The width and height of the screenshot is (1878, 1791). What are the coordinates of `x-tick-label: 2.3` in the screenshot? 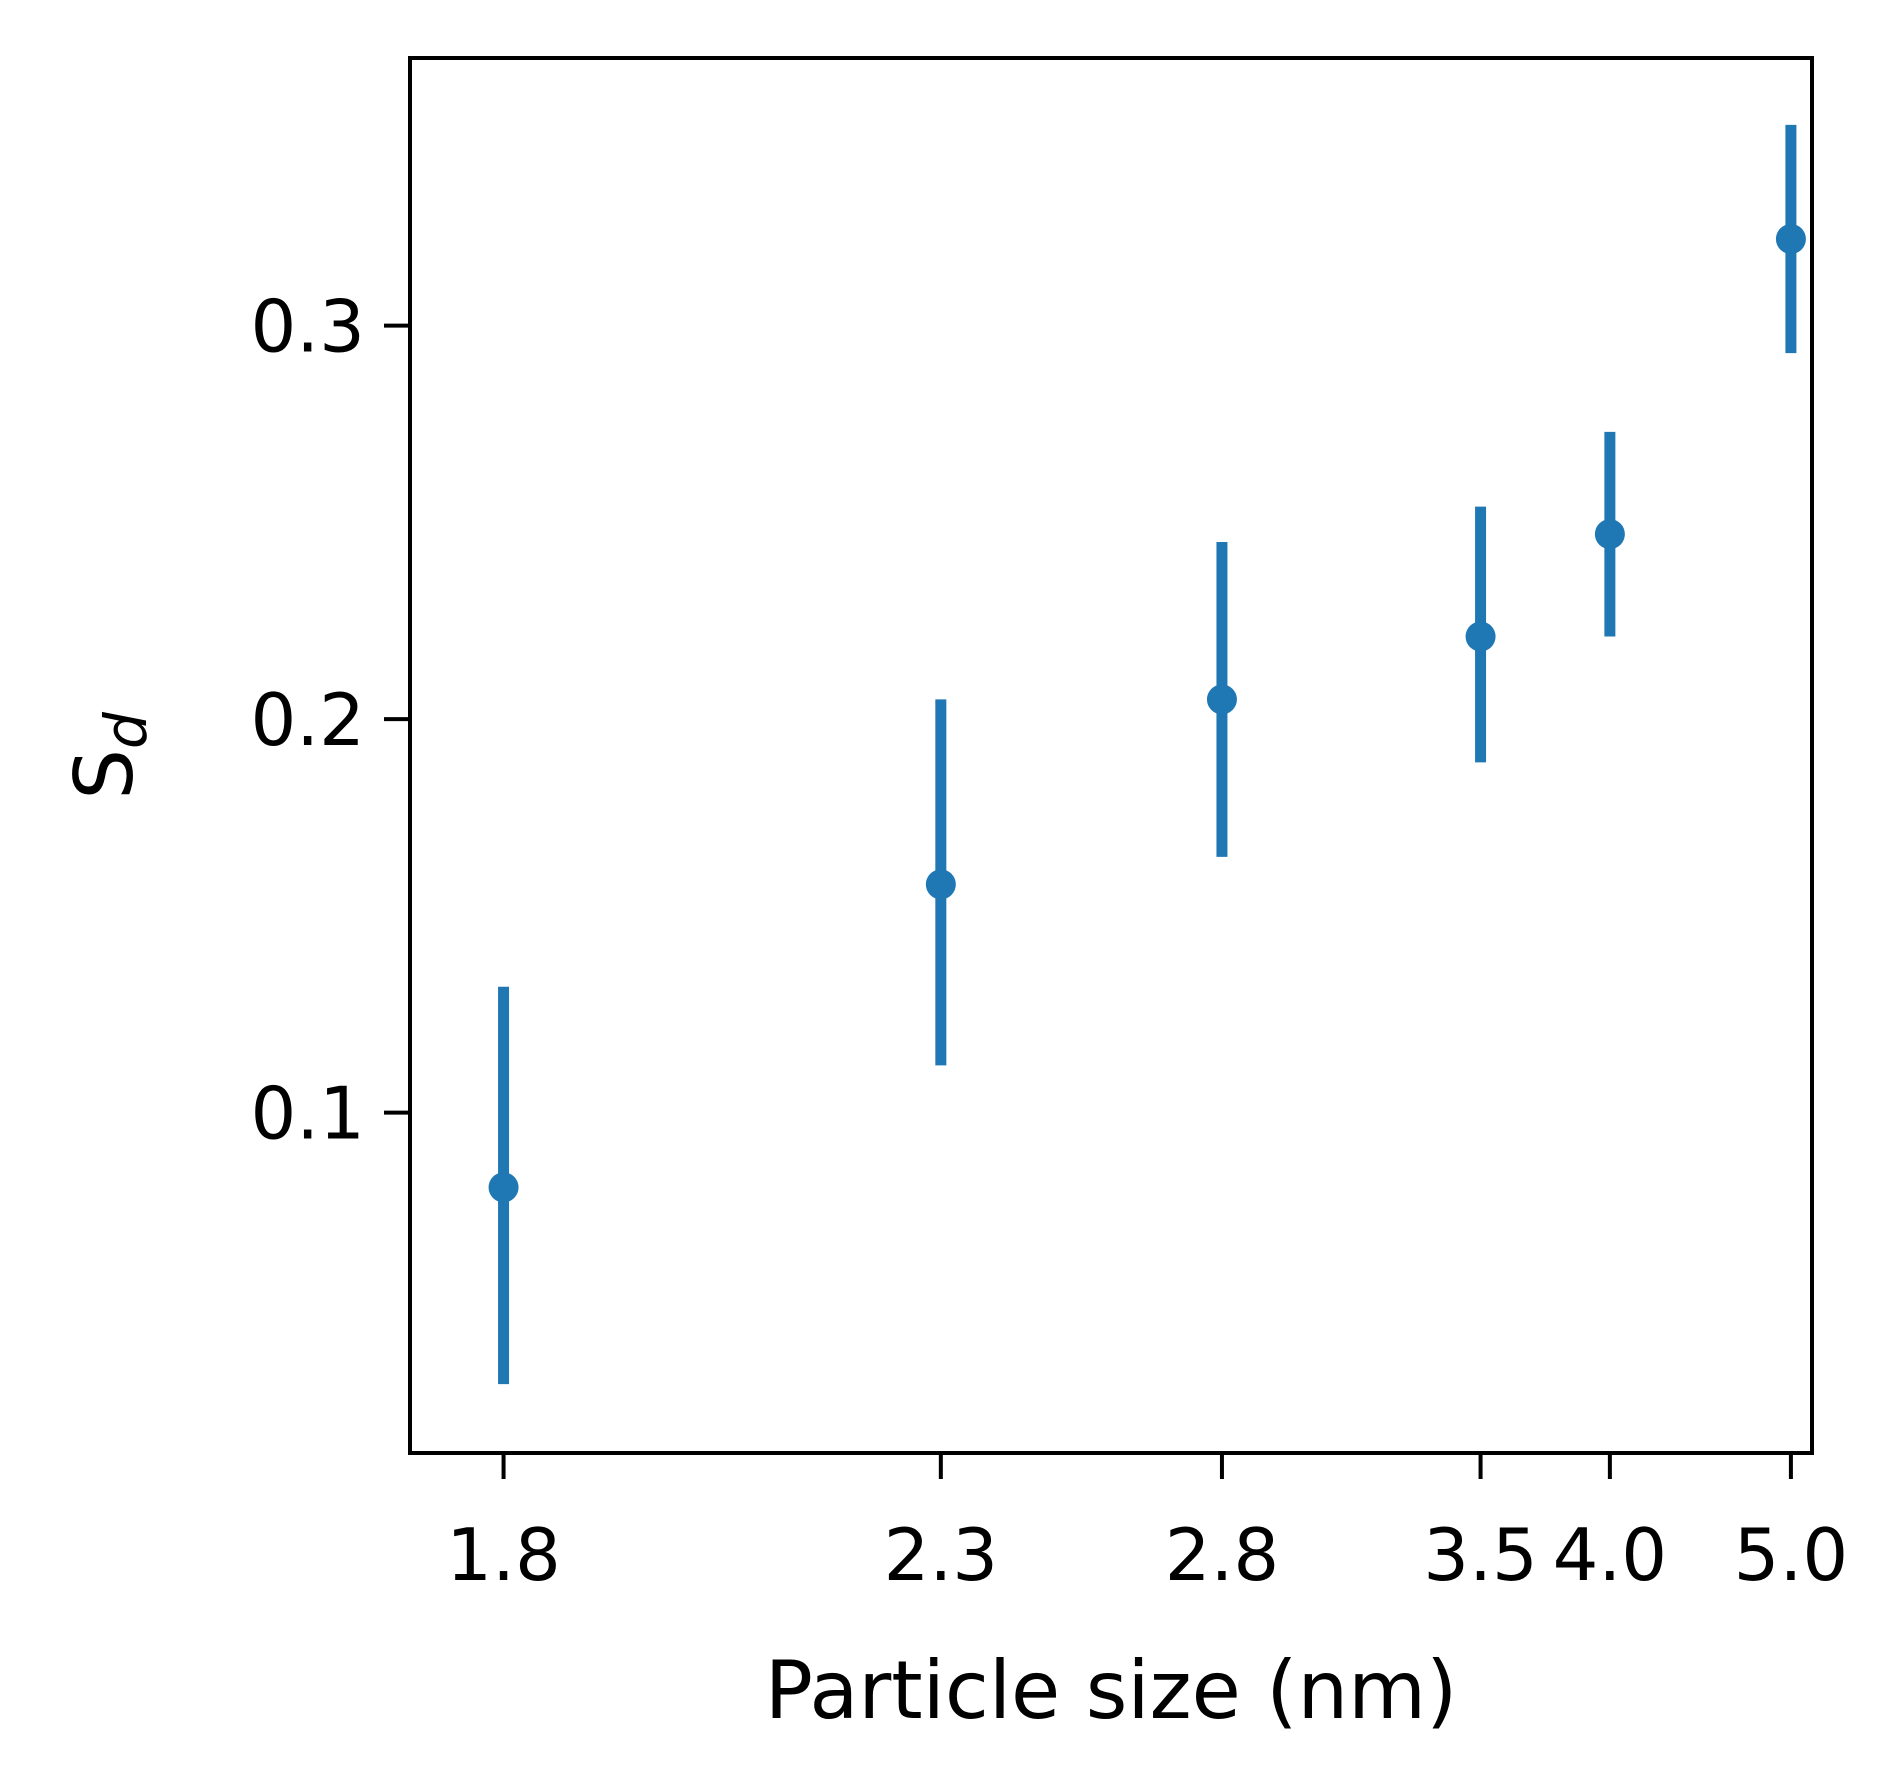 It's located at (941, 1555).